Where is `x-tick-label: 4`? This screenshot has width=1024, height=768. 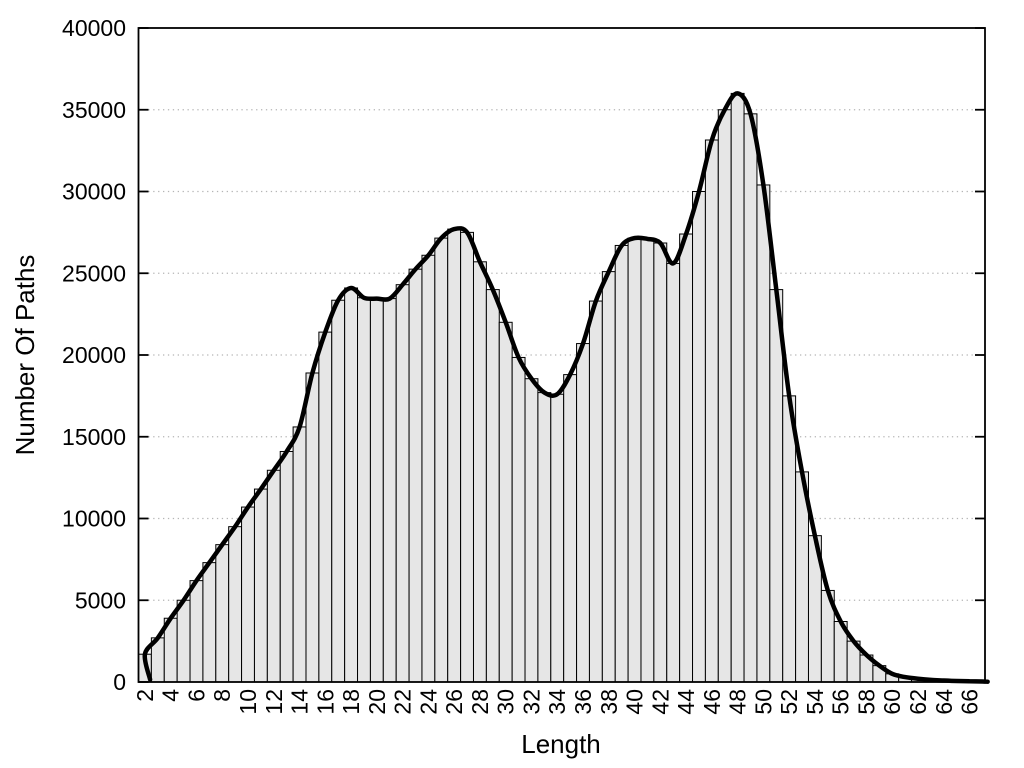 x-tick-label: 4 is located at coordinates (171, 695).